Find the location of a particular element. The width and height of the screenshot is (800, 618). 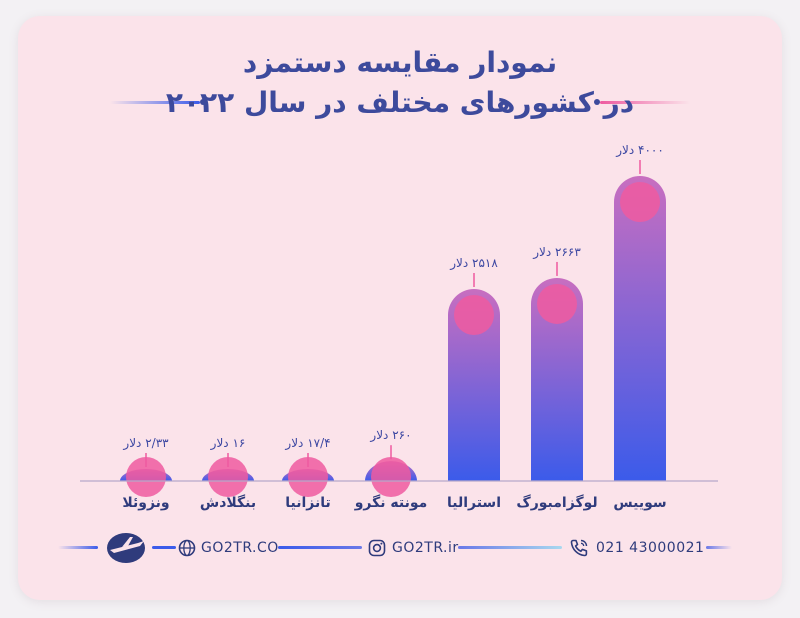

bar-group: ۲۶۶۳ دلار لوگزامبورگ is located at coordinates (556, 378).